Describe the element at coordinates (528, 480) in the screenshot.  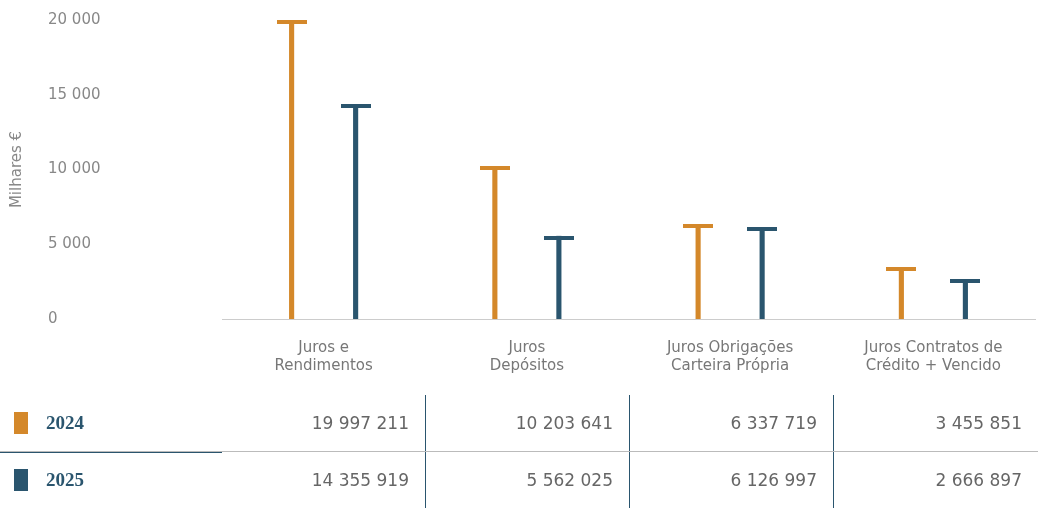
I see `text: 5 562 025` at that location.